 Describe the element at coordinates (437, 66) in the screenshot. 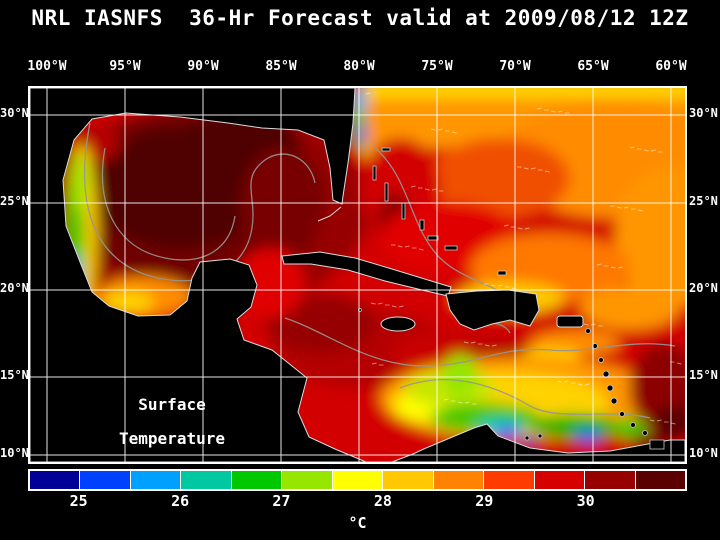

I see `lon-tick-label: 75°W` at that location.